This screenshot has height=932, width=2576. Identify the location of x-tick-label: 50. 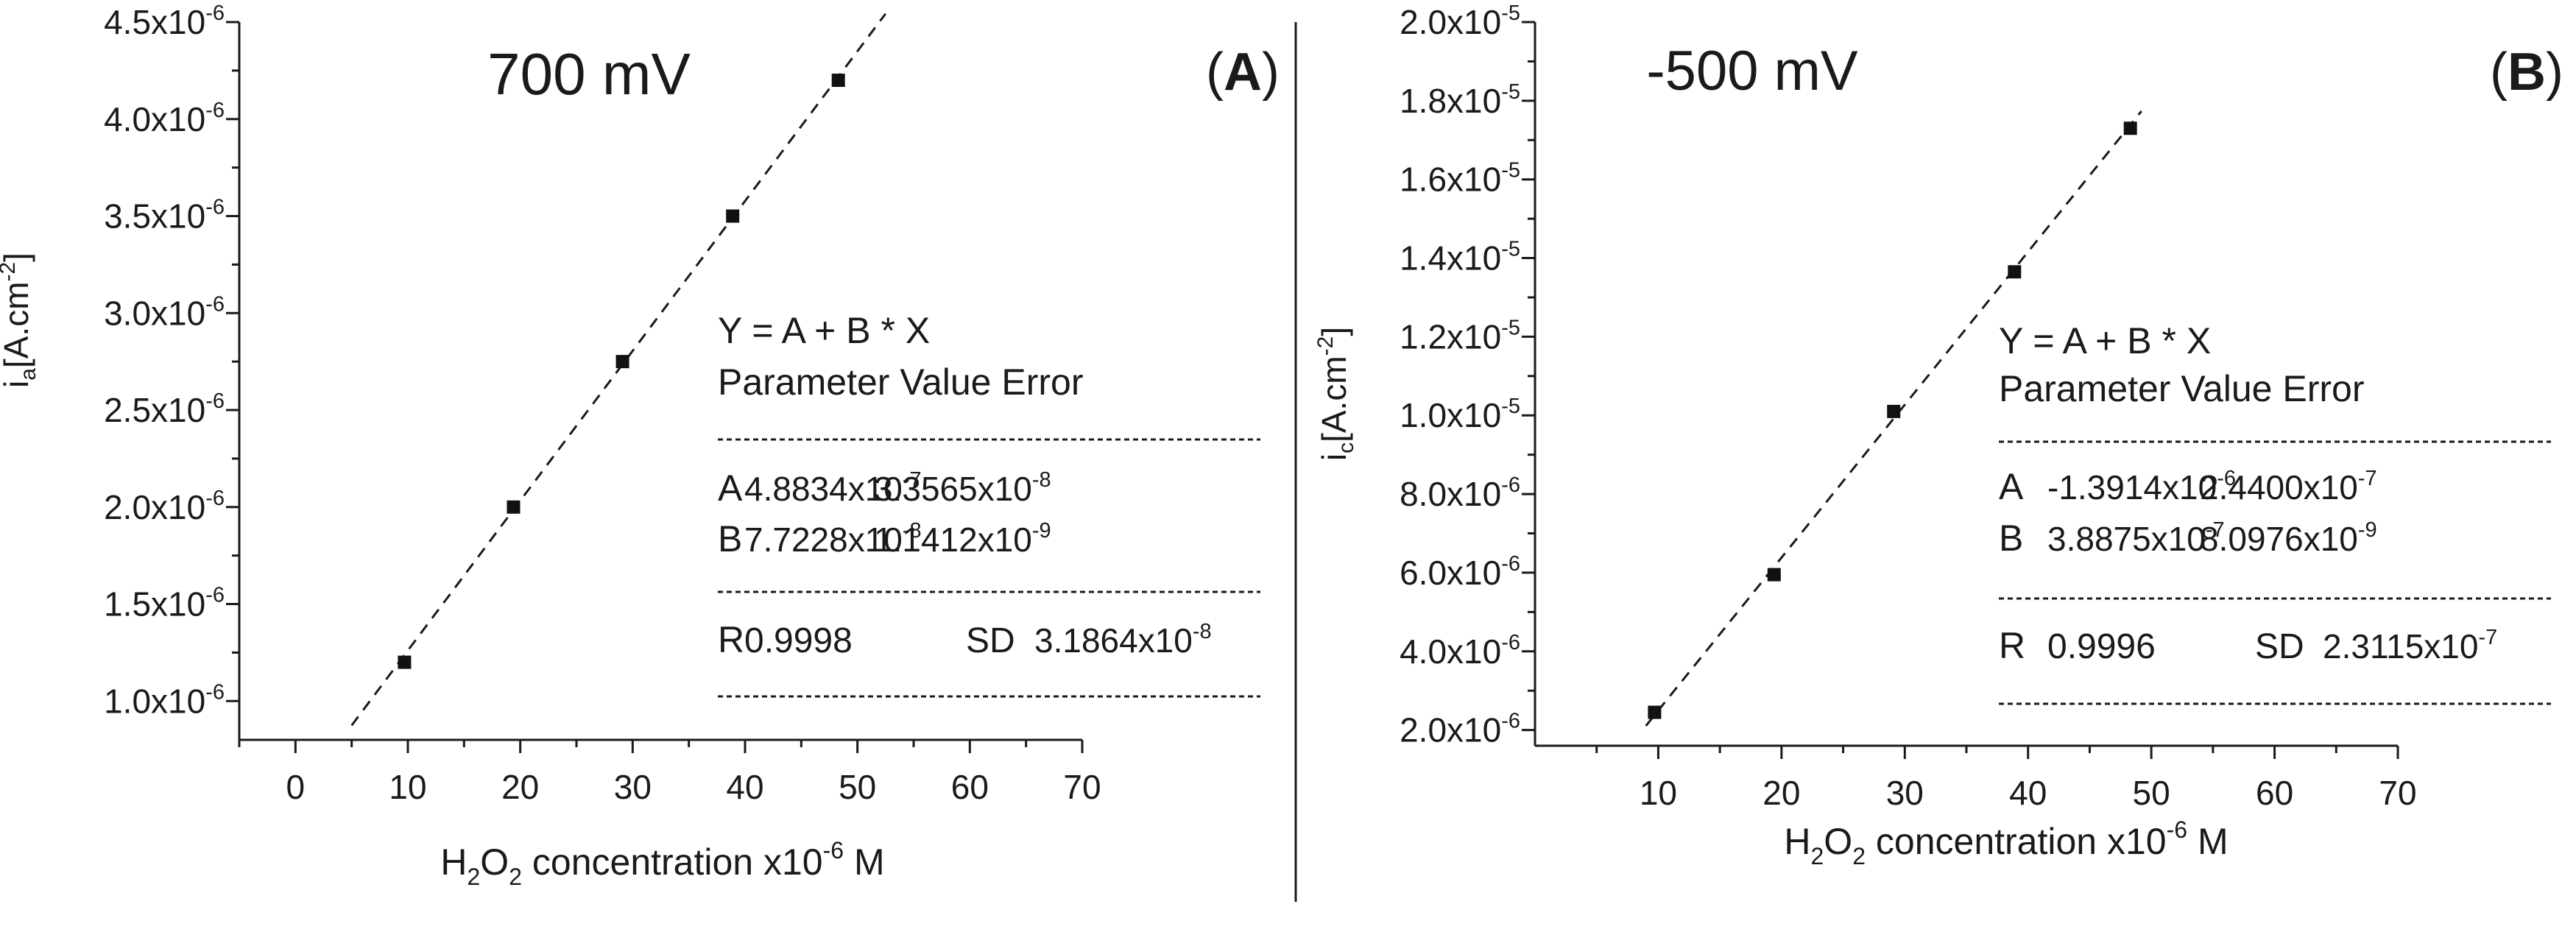
(2151, 793).